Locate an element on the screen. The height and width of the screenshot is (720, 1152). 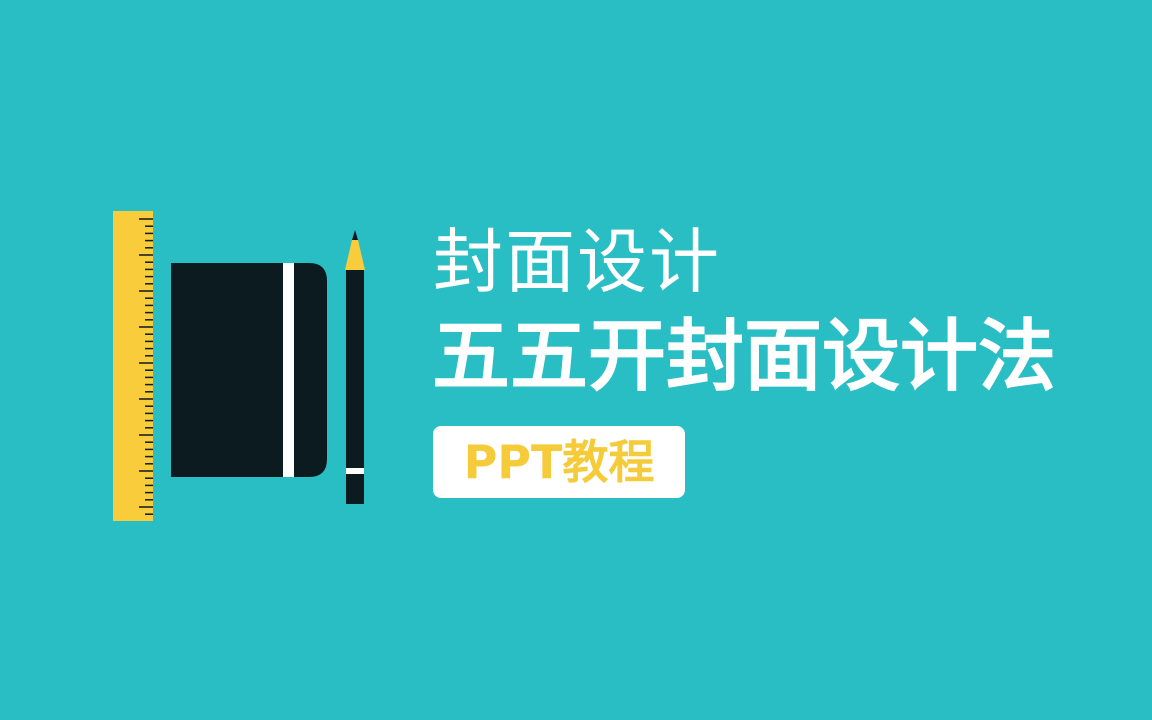
tutorial-badge-label: PPT教程 is located at coordinates (559, 462).